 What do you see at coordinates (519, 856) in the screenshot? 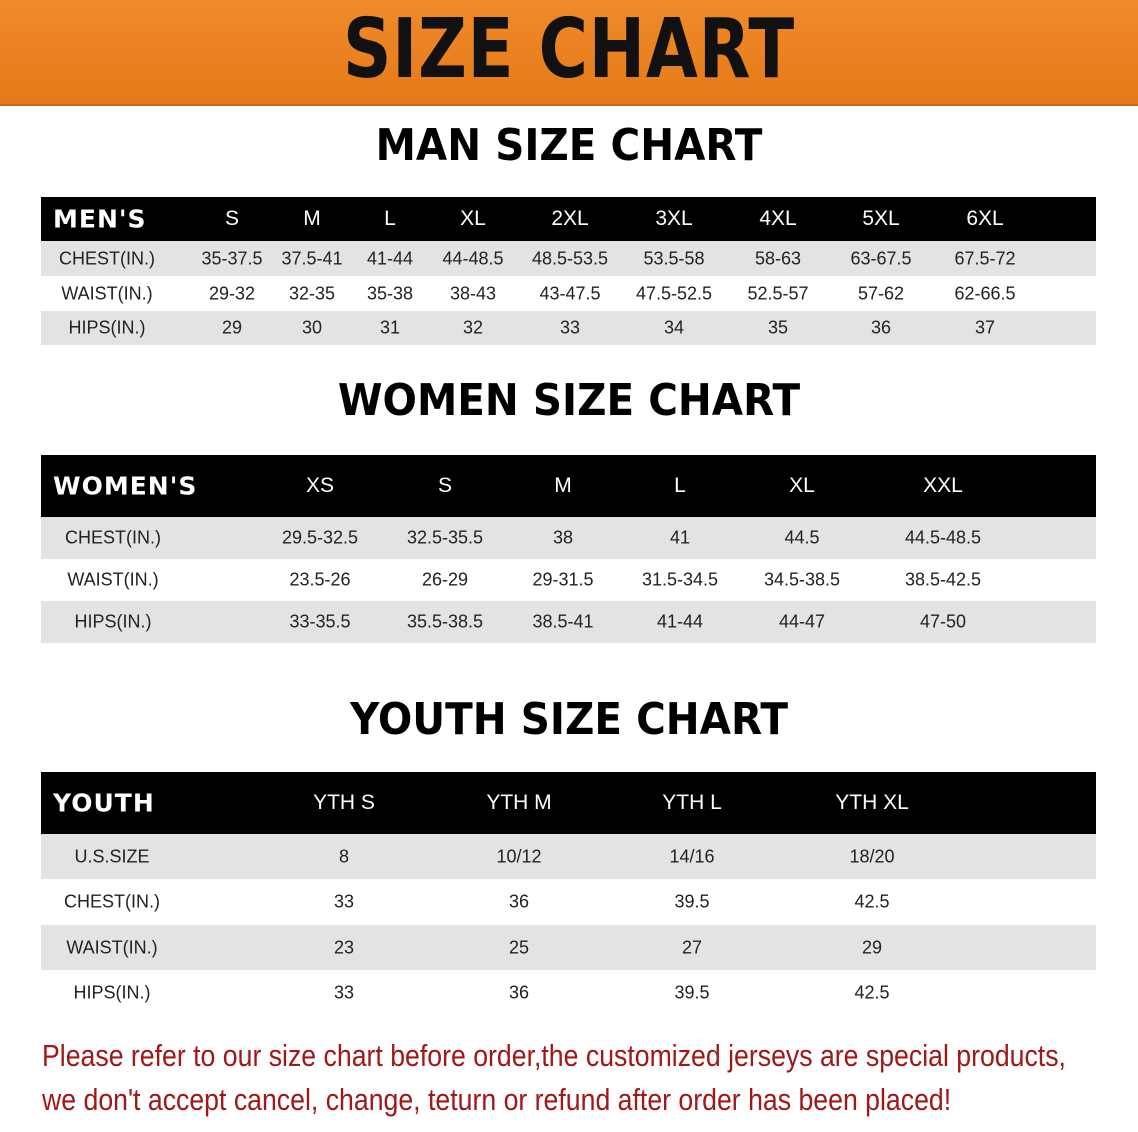
I see `measurement-cell: 10/12` at bounding box center [519, 856].